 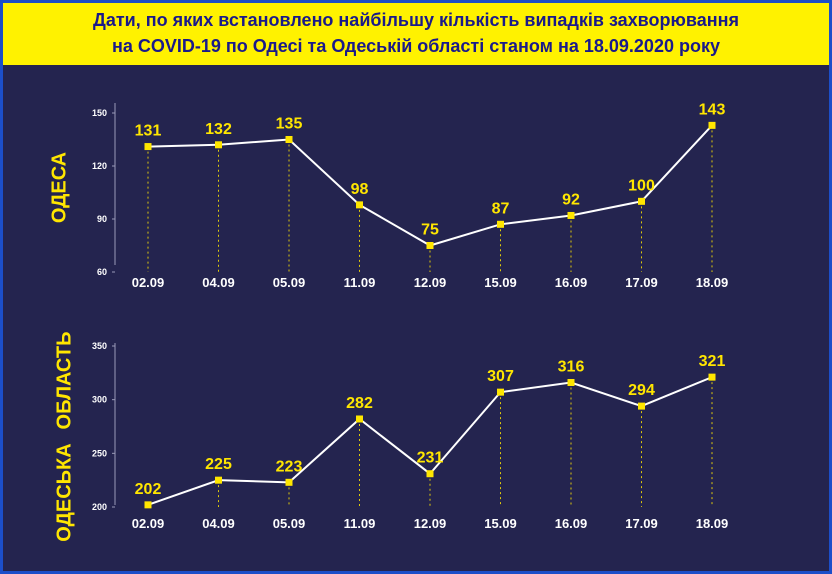 I want to click on odesa-data-label: 131, so click(x=148, y=131).